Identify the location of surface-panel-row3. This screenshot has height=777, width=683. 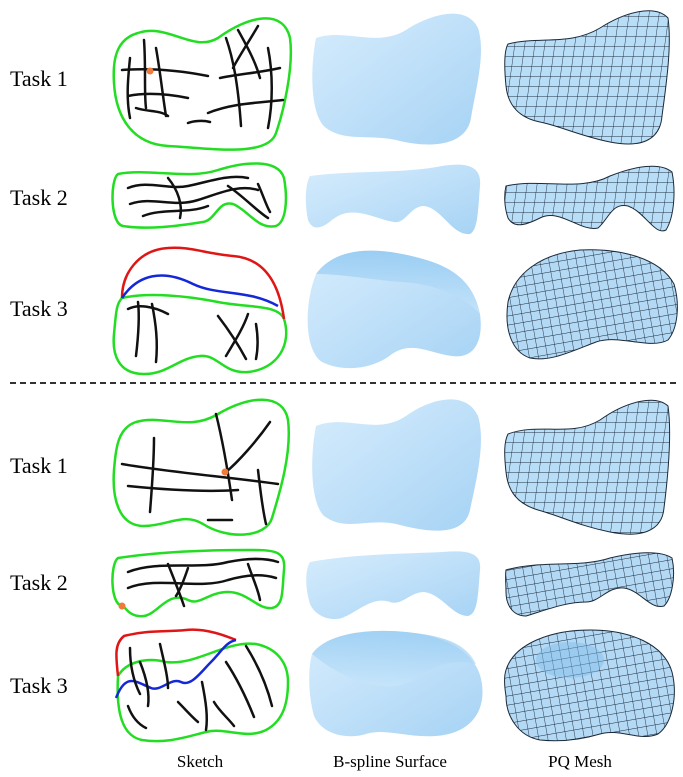
(394, 309).